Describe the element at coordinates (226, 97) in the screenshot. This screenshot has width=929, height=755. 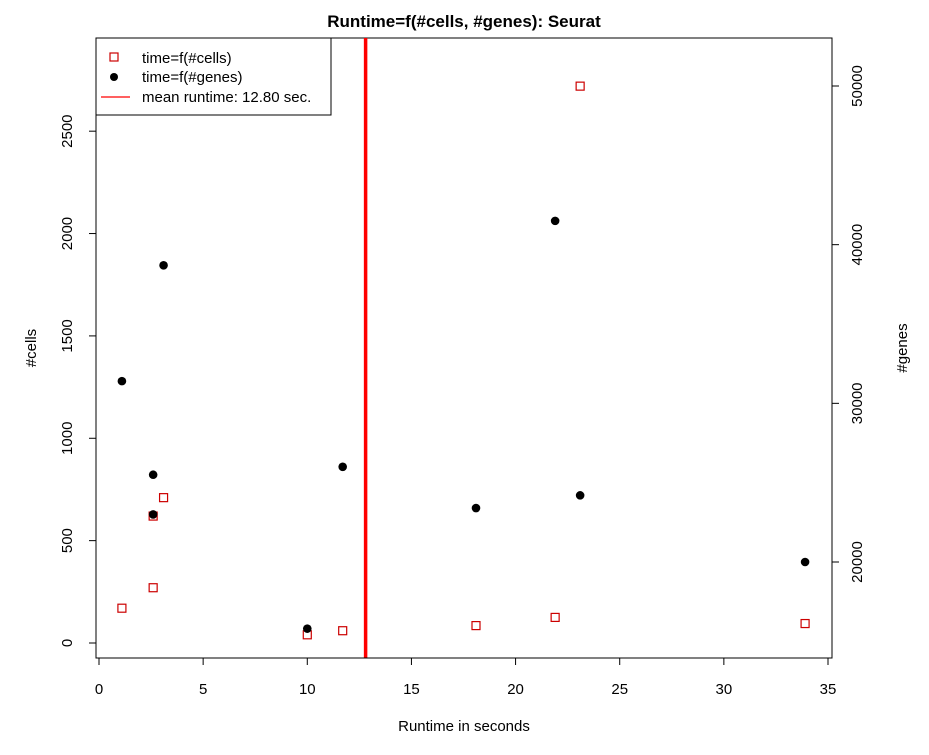
I see `legend-label-mean: mean runtime: 12.80 sec.` at that location.